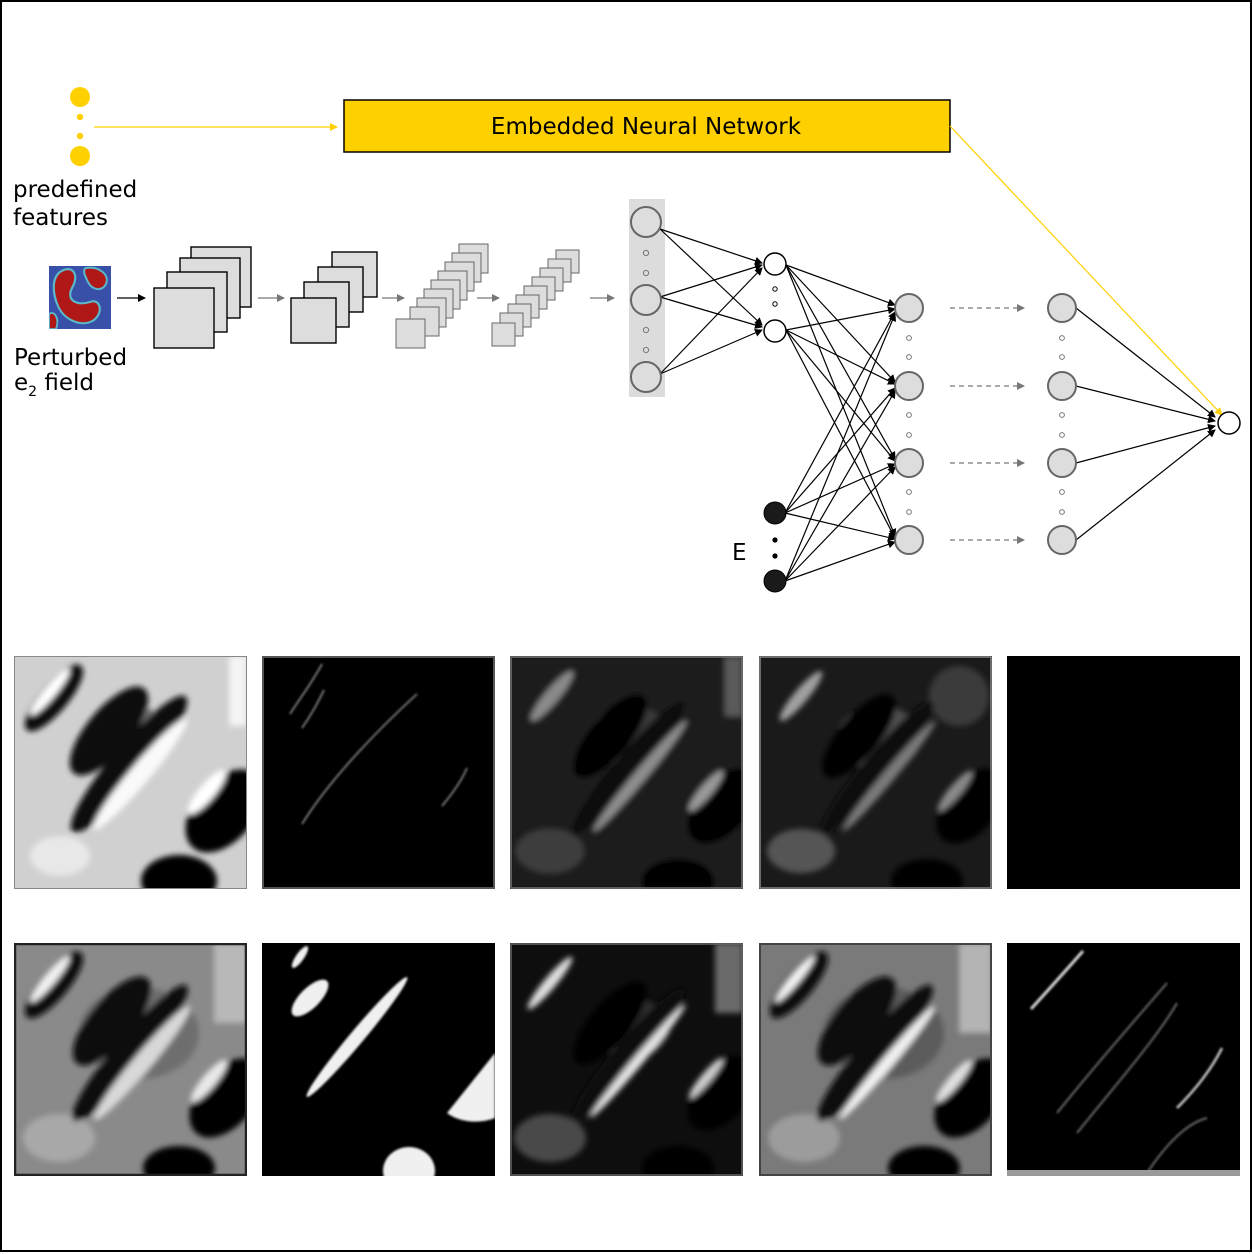  What do you see at coordinates (80, 156) in the screenshot?
I see `feature-dot-bottom` at bounding box center [80, 156].